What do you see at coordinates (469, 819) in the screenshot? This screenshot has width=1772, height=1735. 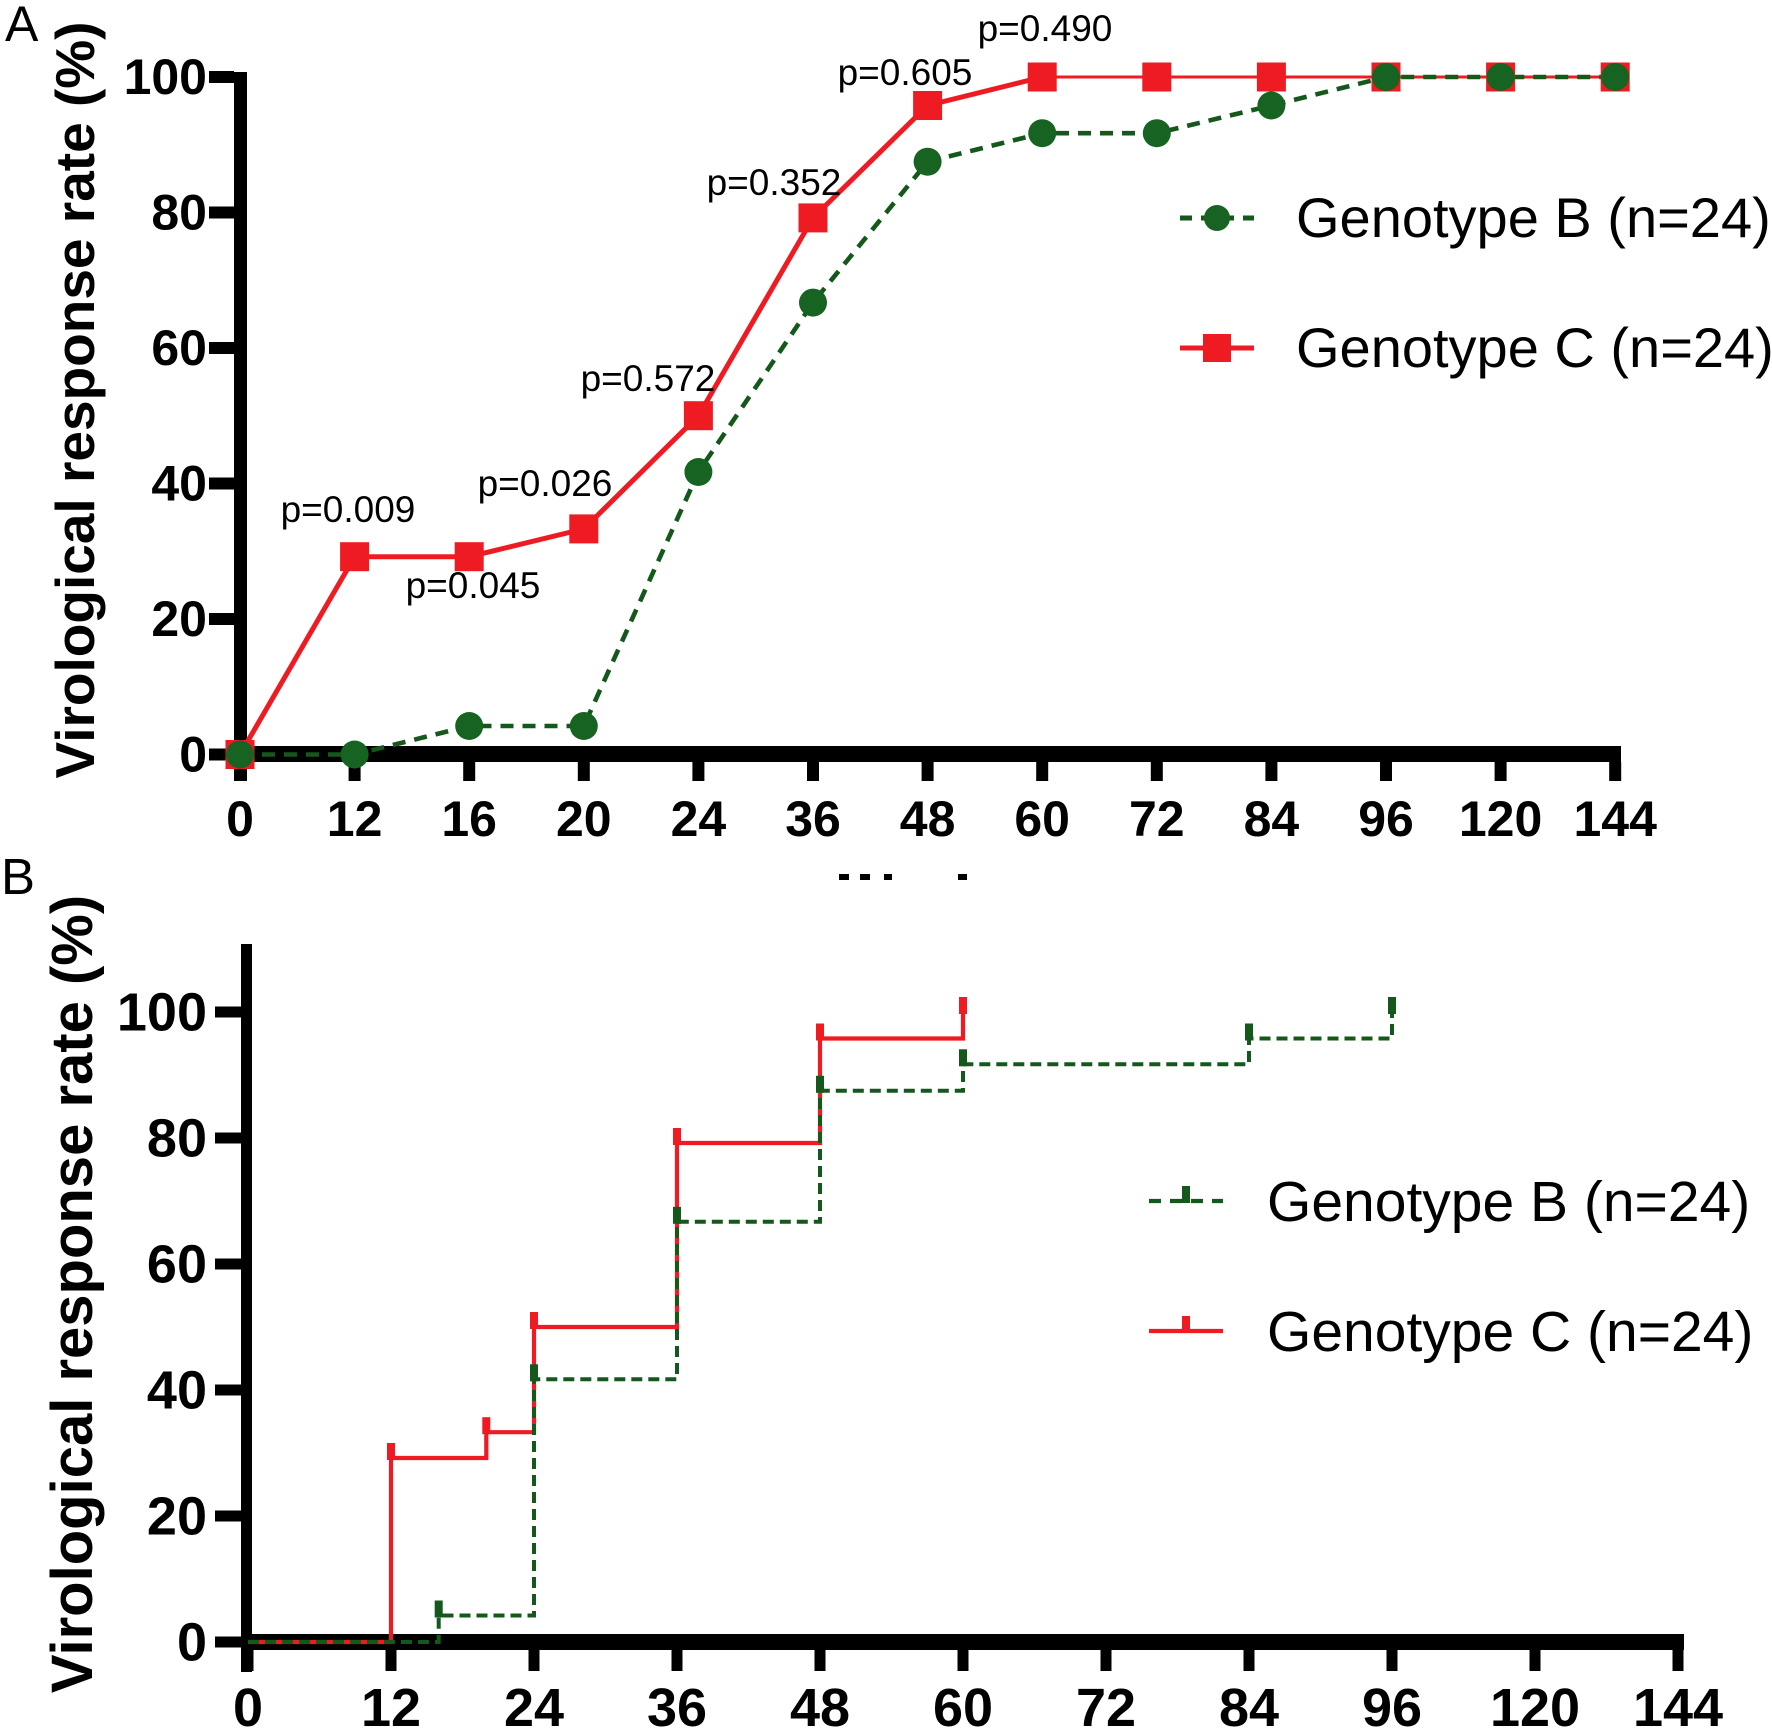 I see `svg-text: 16` at bounding box center [469, 819].